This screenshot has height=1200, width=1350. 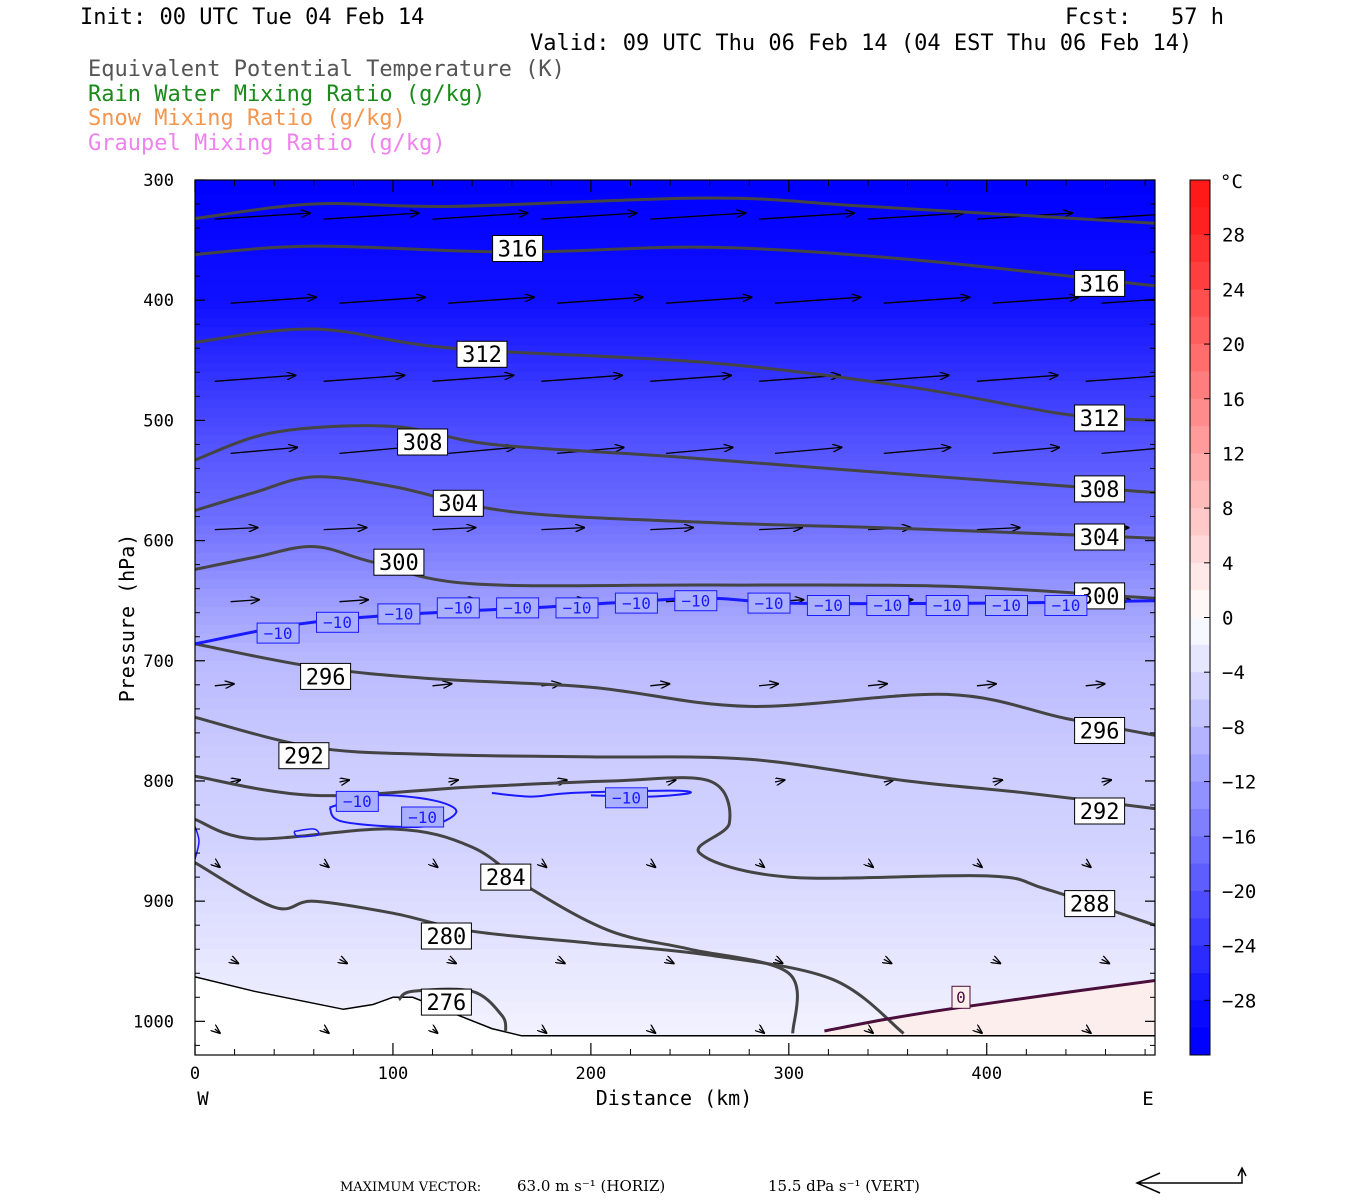 I want to click on x-tick-label: 400, so click(x=986, y=1074).